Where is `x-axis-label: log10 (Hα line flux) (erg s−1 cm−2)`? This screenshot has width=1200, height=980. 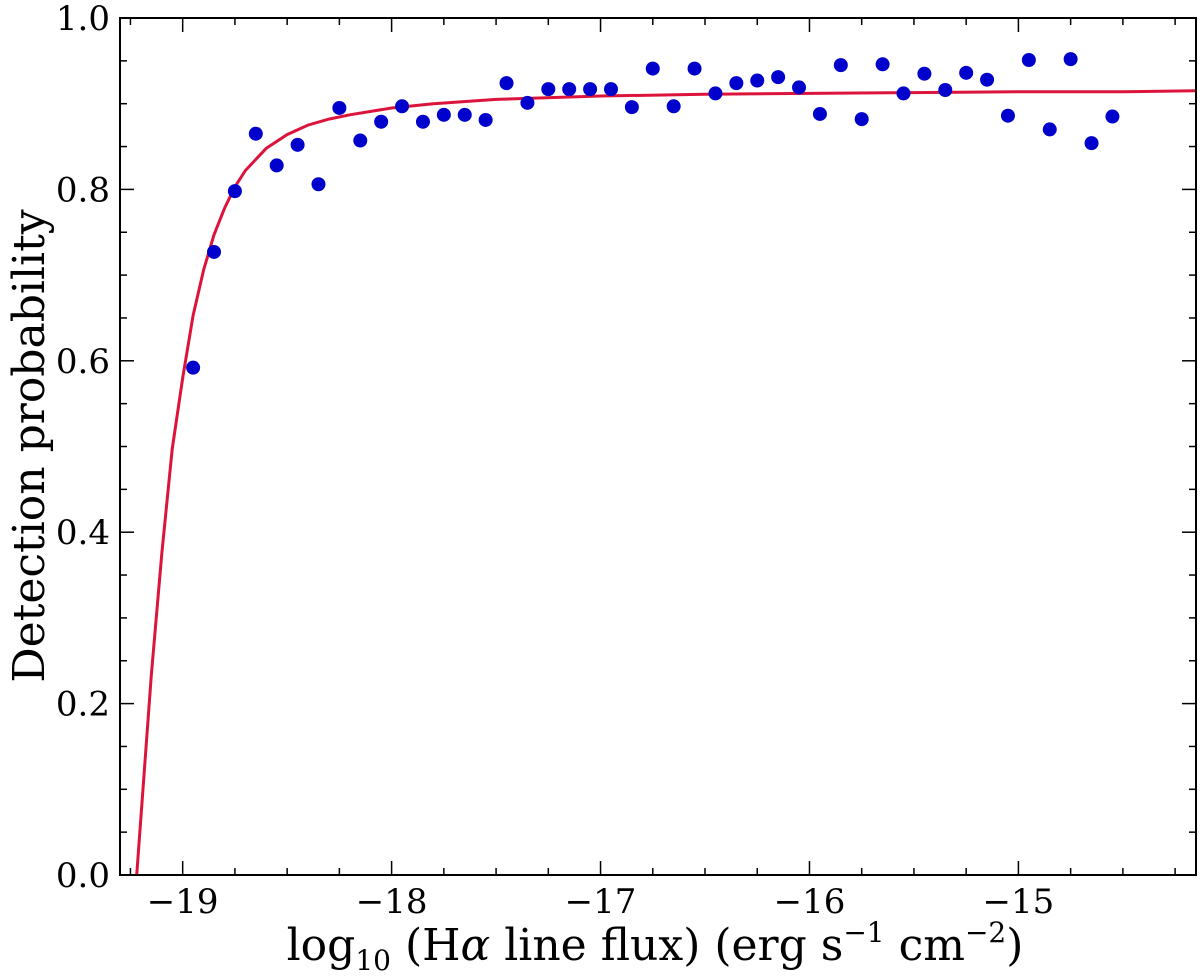
x-axis-label: log10 (Hα line flux) (erg s−1 cm−2) is located at coordinates (655, 946).